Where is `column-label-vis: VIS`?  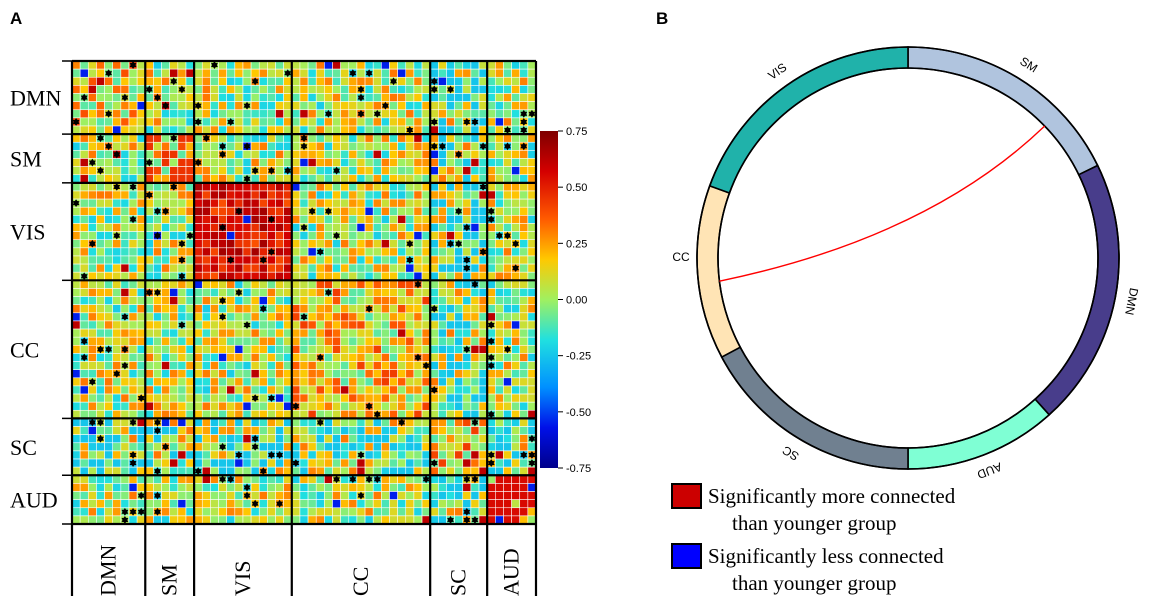 column-label-vis: VIS is located at coordinates (242, 578).